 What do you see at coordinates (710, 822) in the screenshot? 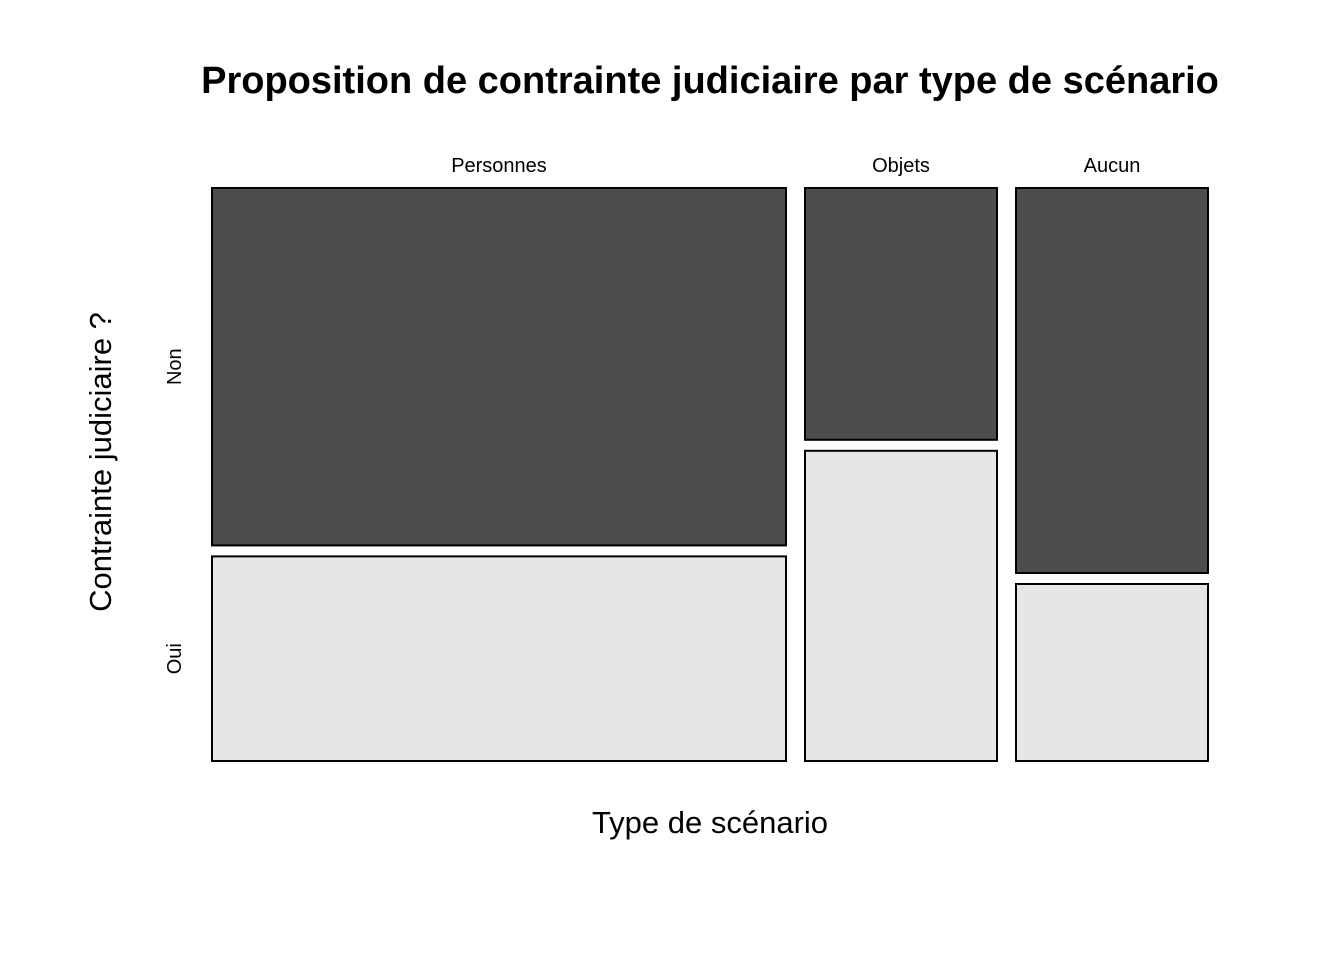
I see `x-axis-label: Type de scénario` at bounding box center [710, 822].